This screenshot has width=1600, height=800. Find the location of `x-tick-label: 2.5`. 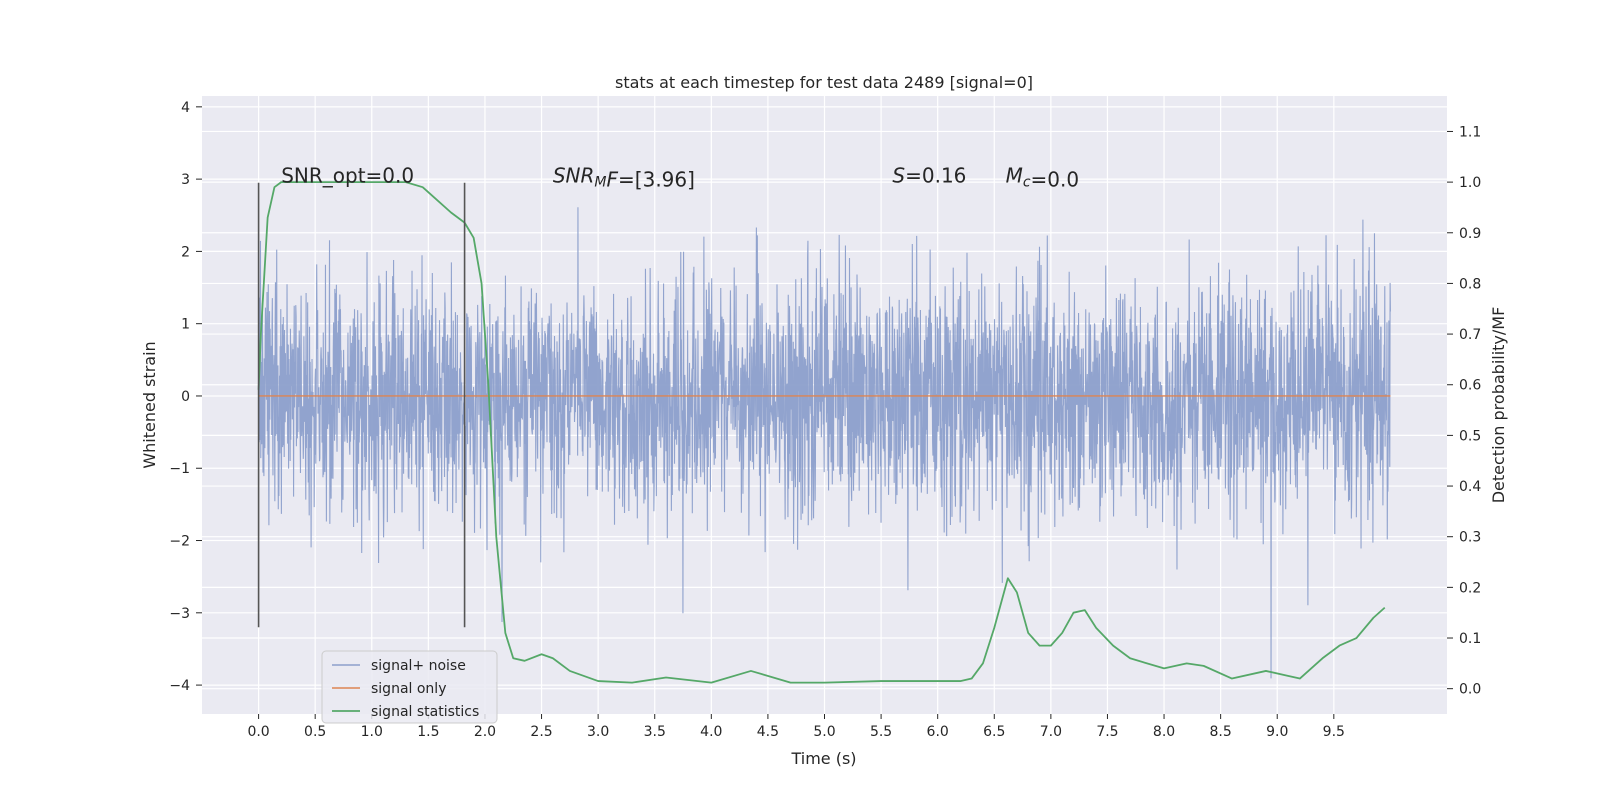

x-tick-label: 2.5 is located at coordinates (541, 732).